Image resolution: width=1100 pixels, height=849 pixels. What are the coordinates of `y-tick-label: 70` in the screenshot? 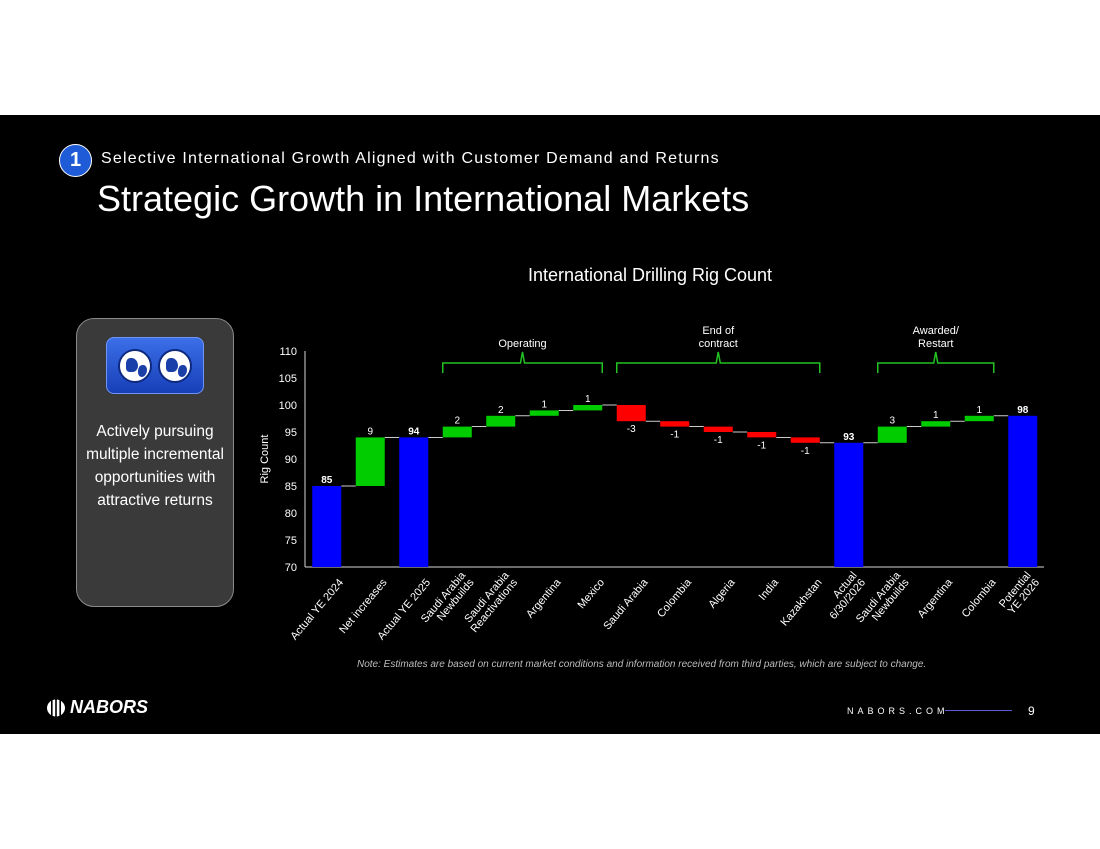 It's located at (291, 568).